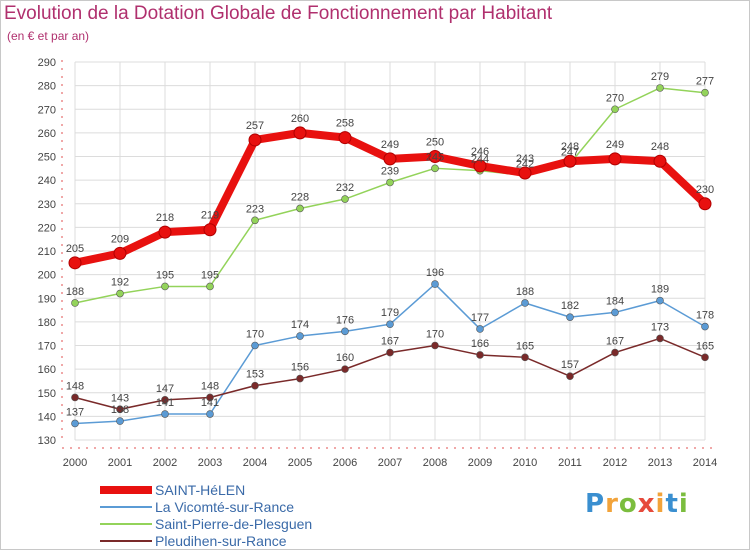 This screenshot has width=750, height=550. What do you see at coordinates (234, 524) in the screenshot?
I see `legend-label-2: Saint-Pierre-de-Plesguen` at bounding box center [234, 524].